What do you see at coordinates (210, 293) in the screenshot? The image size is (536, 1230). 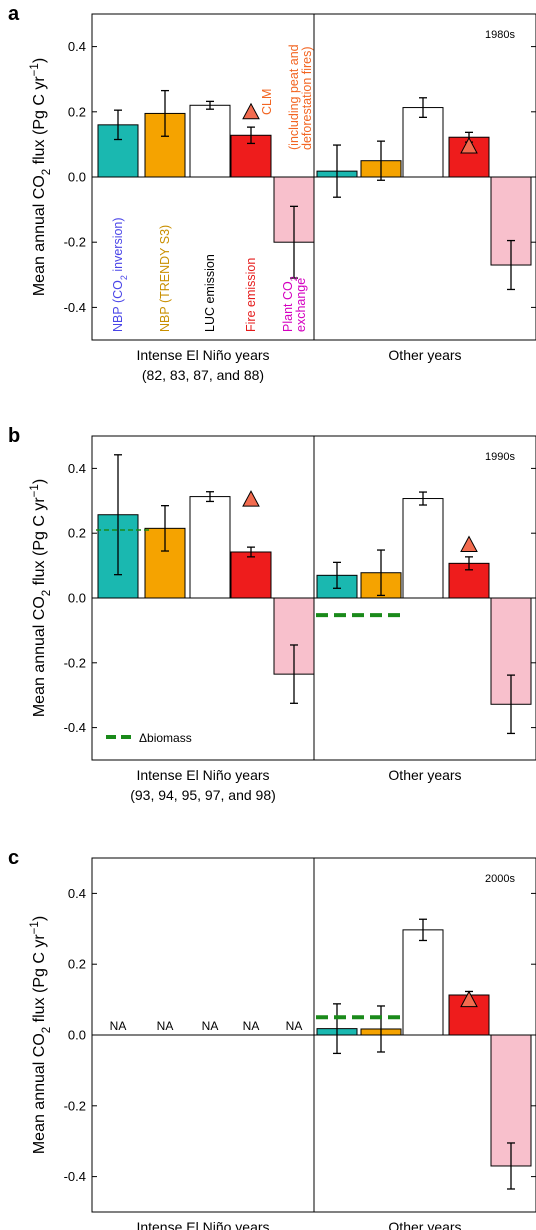 I see `series-label: LUC emission` at bounding box center [210, 293].